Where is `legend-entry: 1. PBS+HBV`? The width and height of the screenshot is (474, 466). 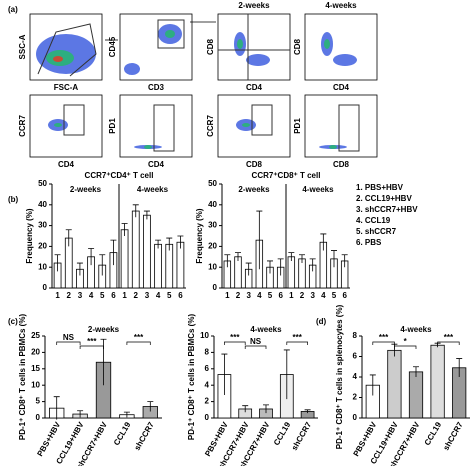
legend-entry: 1. PBS+HBV is located at coordinates (380, 187).